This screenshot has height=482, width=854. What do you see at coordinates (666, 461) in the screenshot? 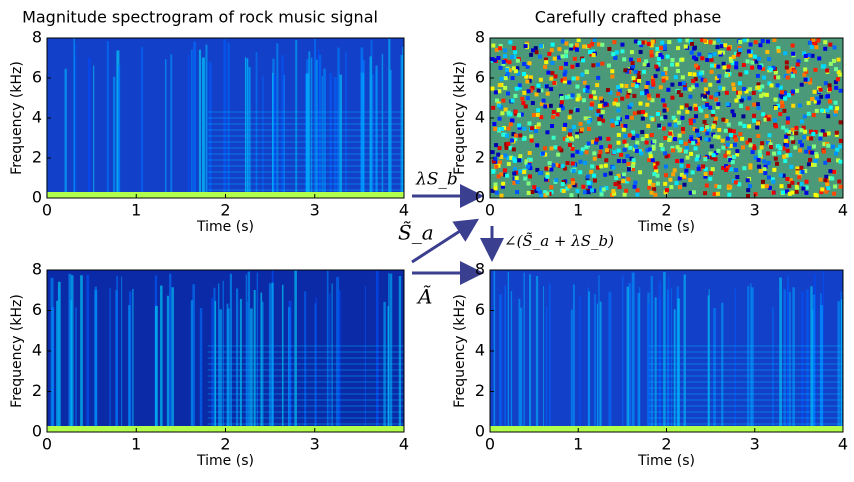
I see `x-axis-label: Time (s)` at bounding box center [666, 461].